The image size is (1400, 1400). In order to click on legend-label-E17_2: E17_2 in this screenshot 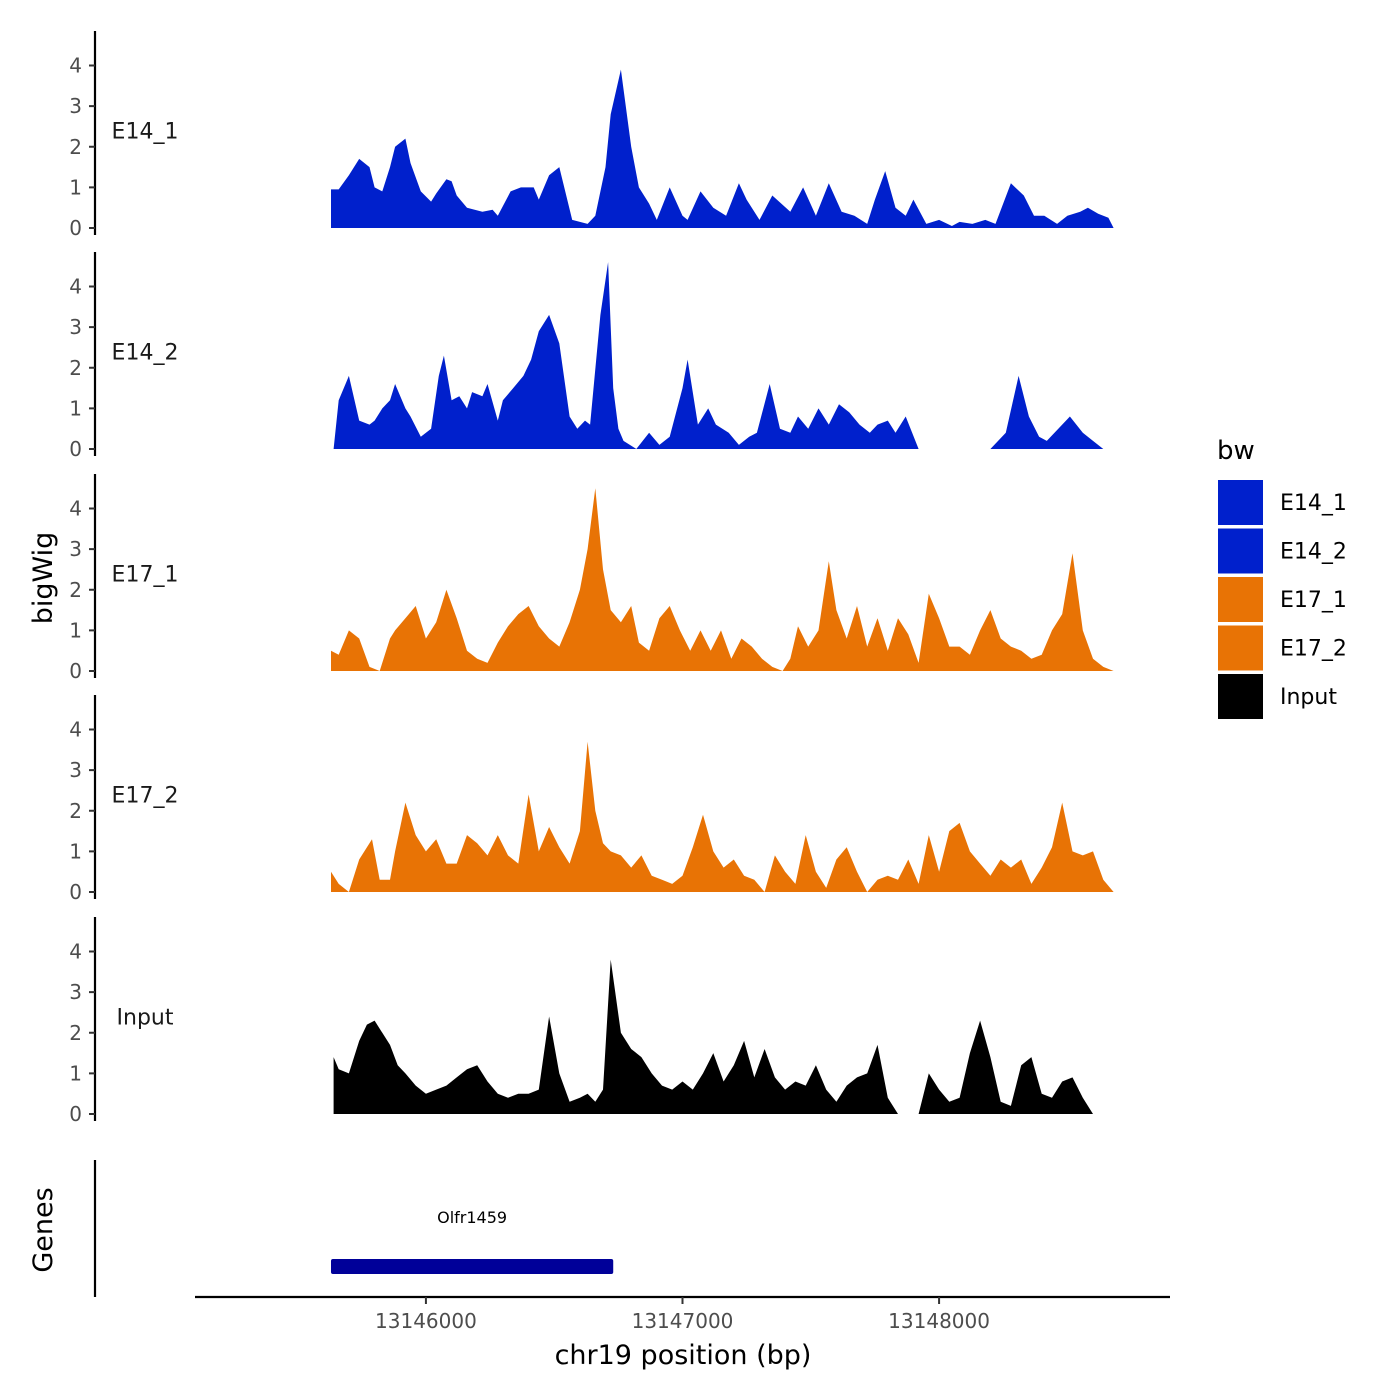, I will do `click(1313, 649)`.